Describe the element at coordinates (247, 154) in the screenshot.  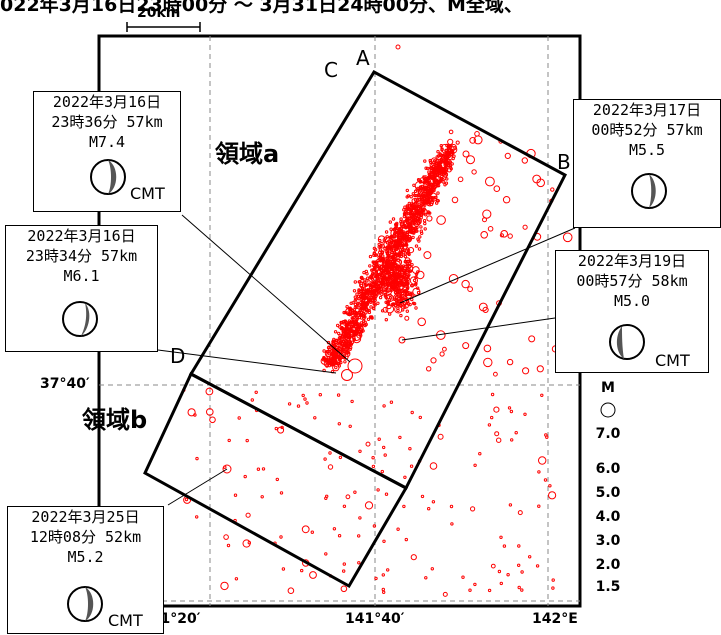
I see `region-a-label: 領域a` at that location.